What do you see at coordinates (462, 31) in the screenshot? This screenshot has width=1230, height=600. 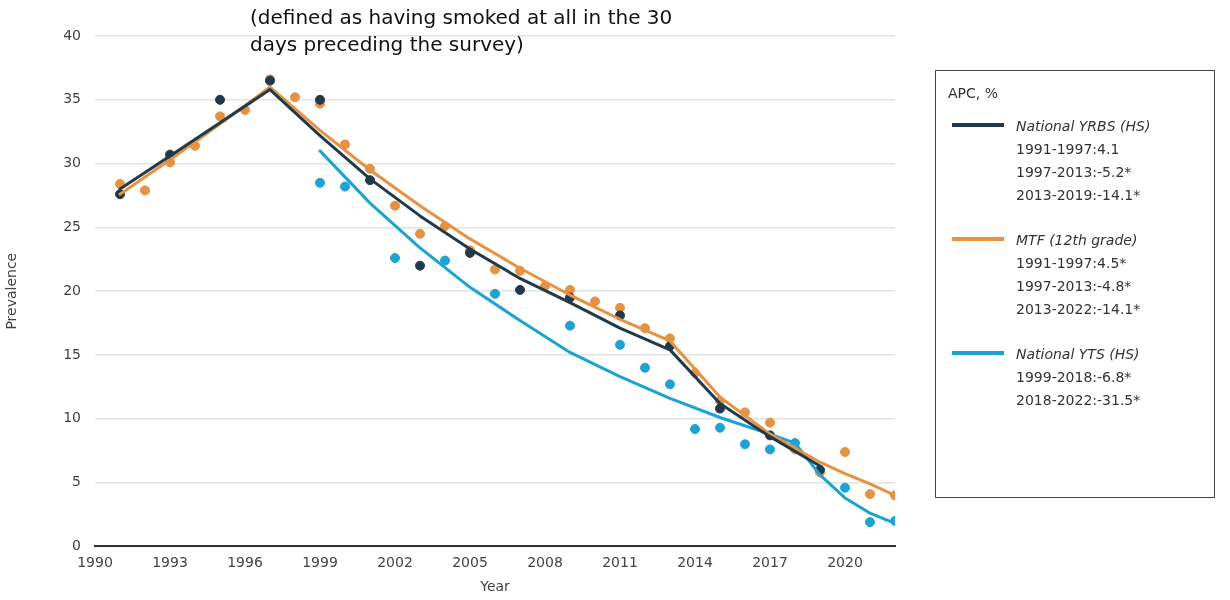 I see `chart-subtitle: (defined as having smoked at all in the 30 days preceding the survey)` at bounding box center [462, 31].